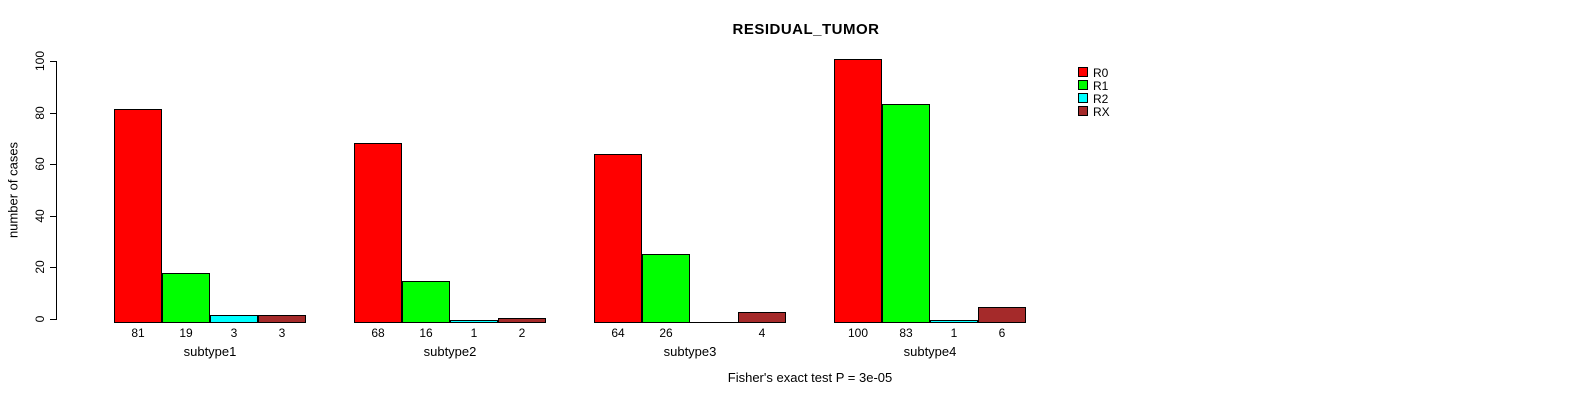  I want to click on bar-value-label: 83, so click(906, 333).